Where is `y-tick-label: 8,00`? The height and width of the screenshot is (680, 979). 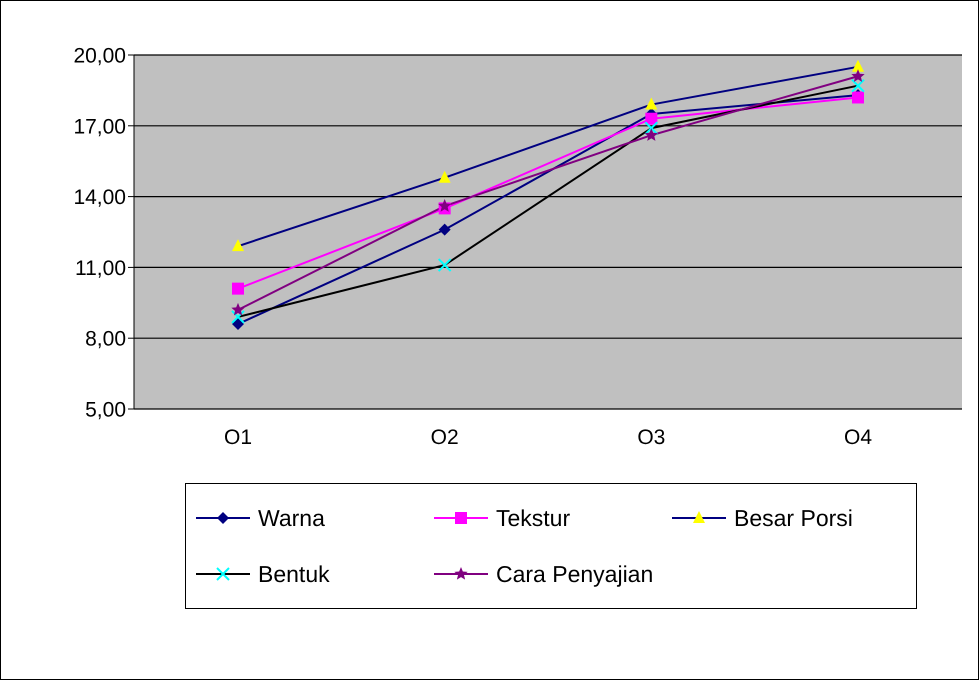
y-tick-label: 8,00 is located at coordinates (105, 339).